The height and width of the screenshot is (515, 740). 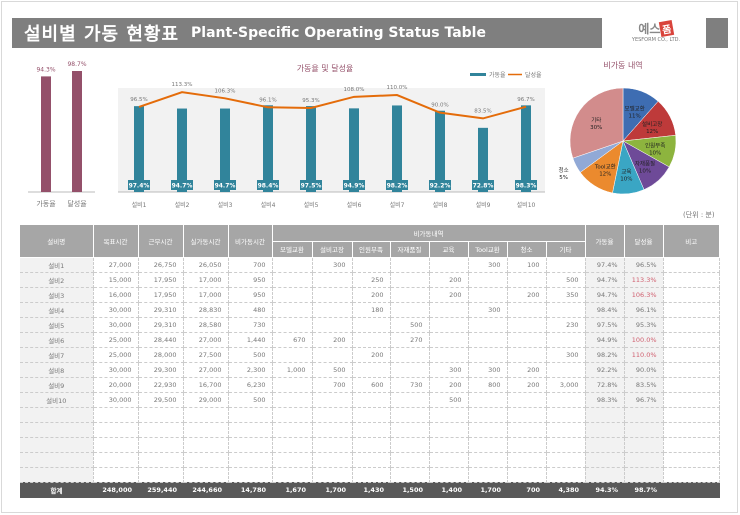 What do you see at coordinates (655, 154) in the screenshot?
I see `pie-slice-percent: 10%` at bounding box center [655, 154].